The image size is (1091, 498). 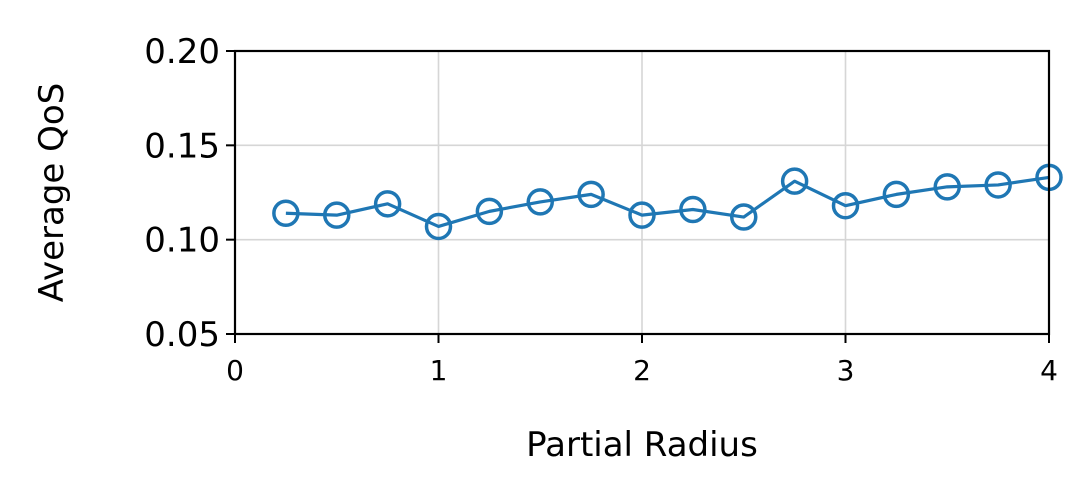 What do you see at coordinates (52, 193) in the screenshot?
I see `y-axis-label: Average QoS` at bounding box center [52, 193].